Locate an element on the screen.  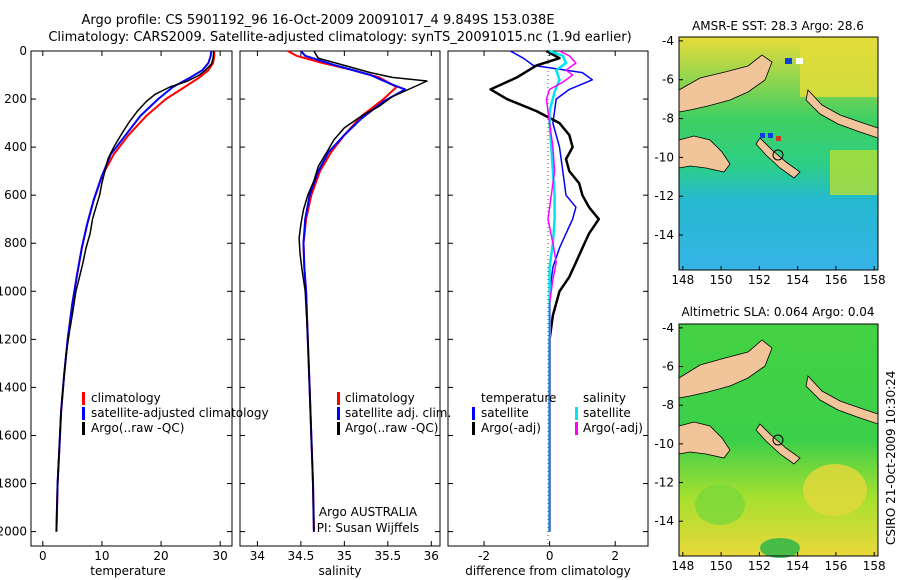
x-tick-label: 2 is located at coordinates (615, 556).